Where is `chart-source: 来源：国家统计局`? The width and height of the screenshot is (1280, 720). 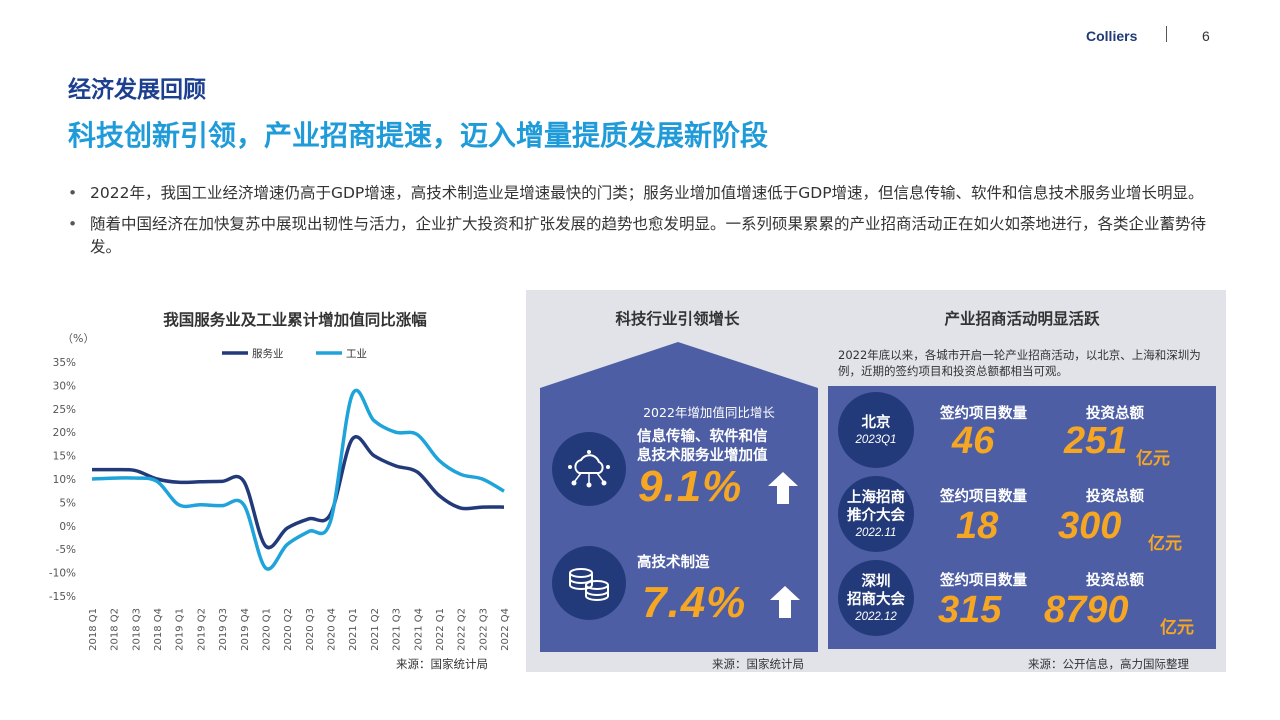
chart-source: 来源：国家统计局 is located at coordinates (442, 664).